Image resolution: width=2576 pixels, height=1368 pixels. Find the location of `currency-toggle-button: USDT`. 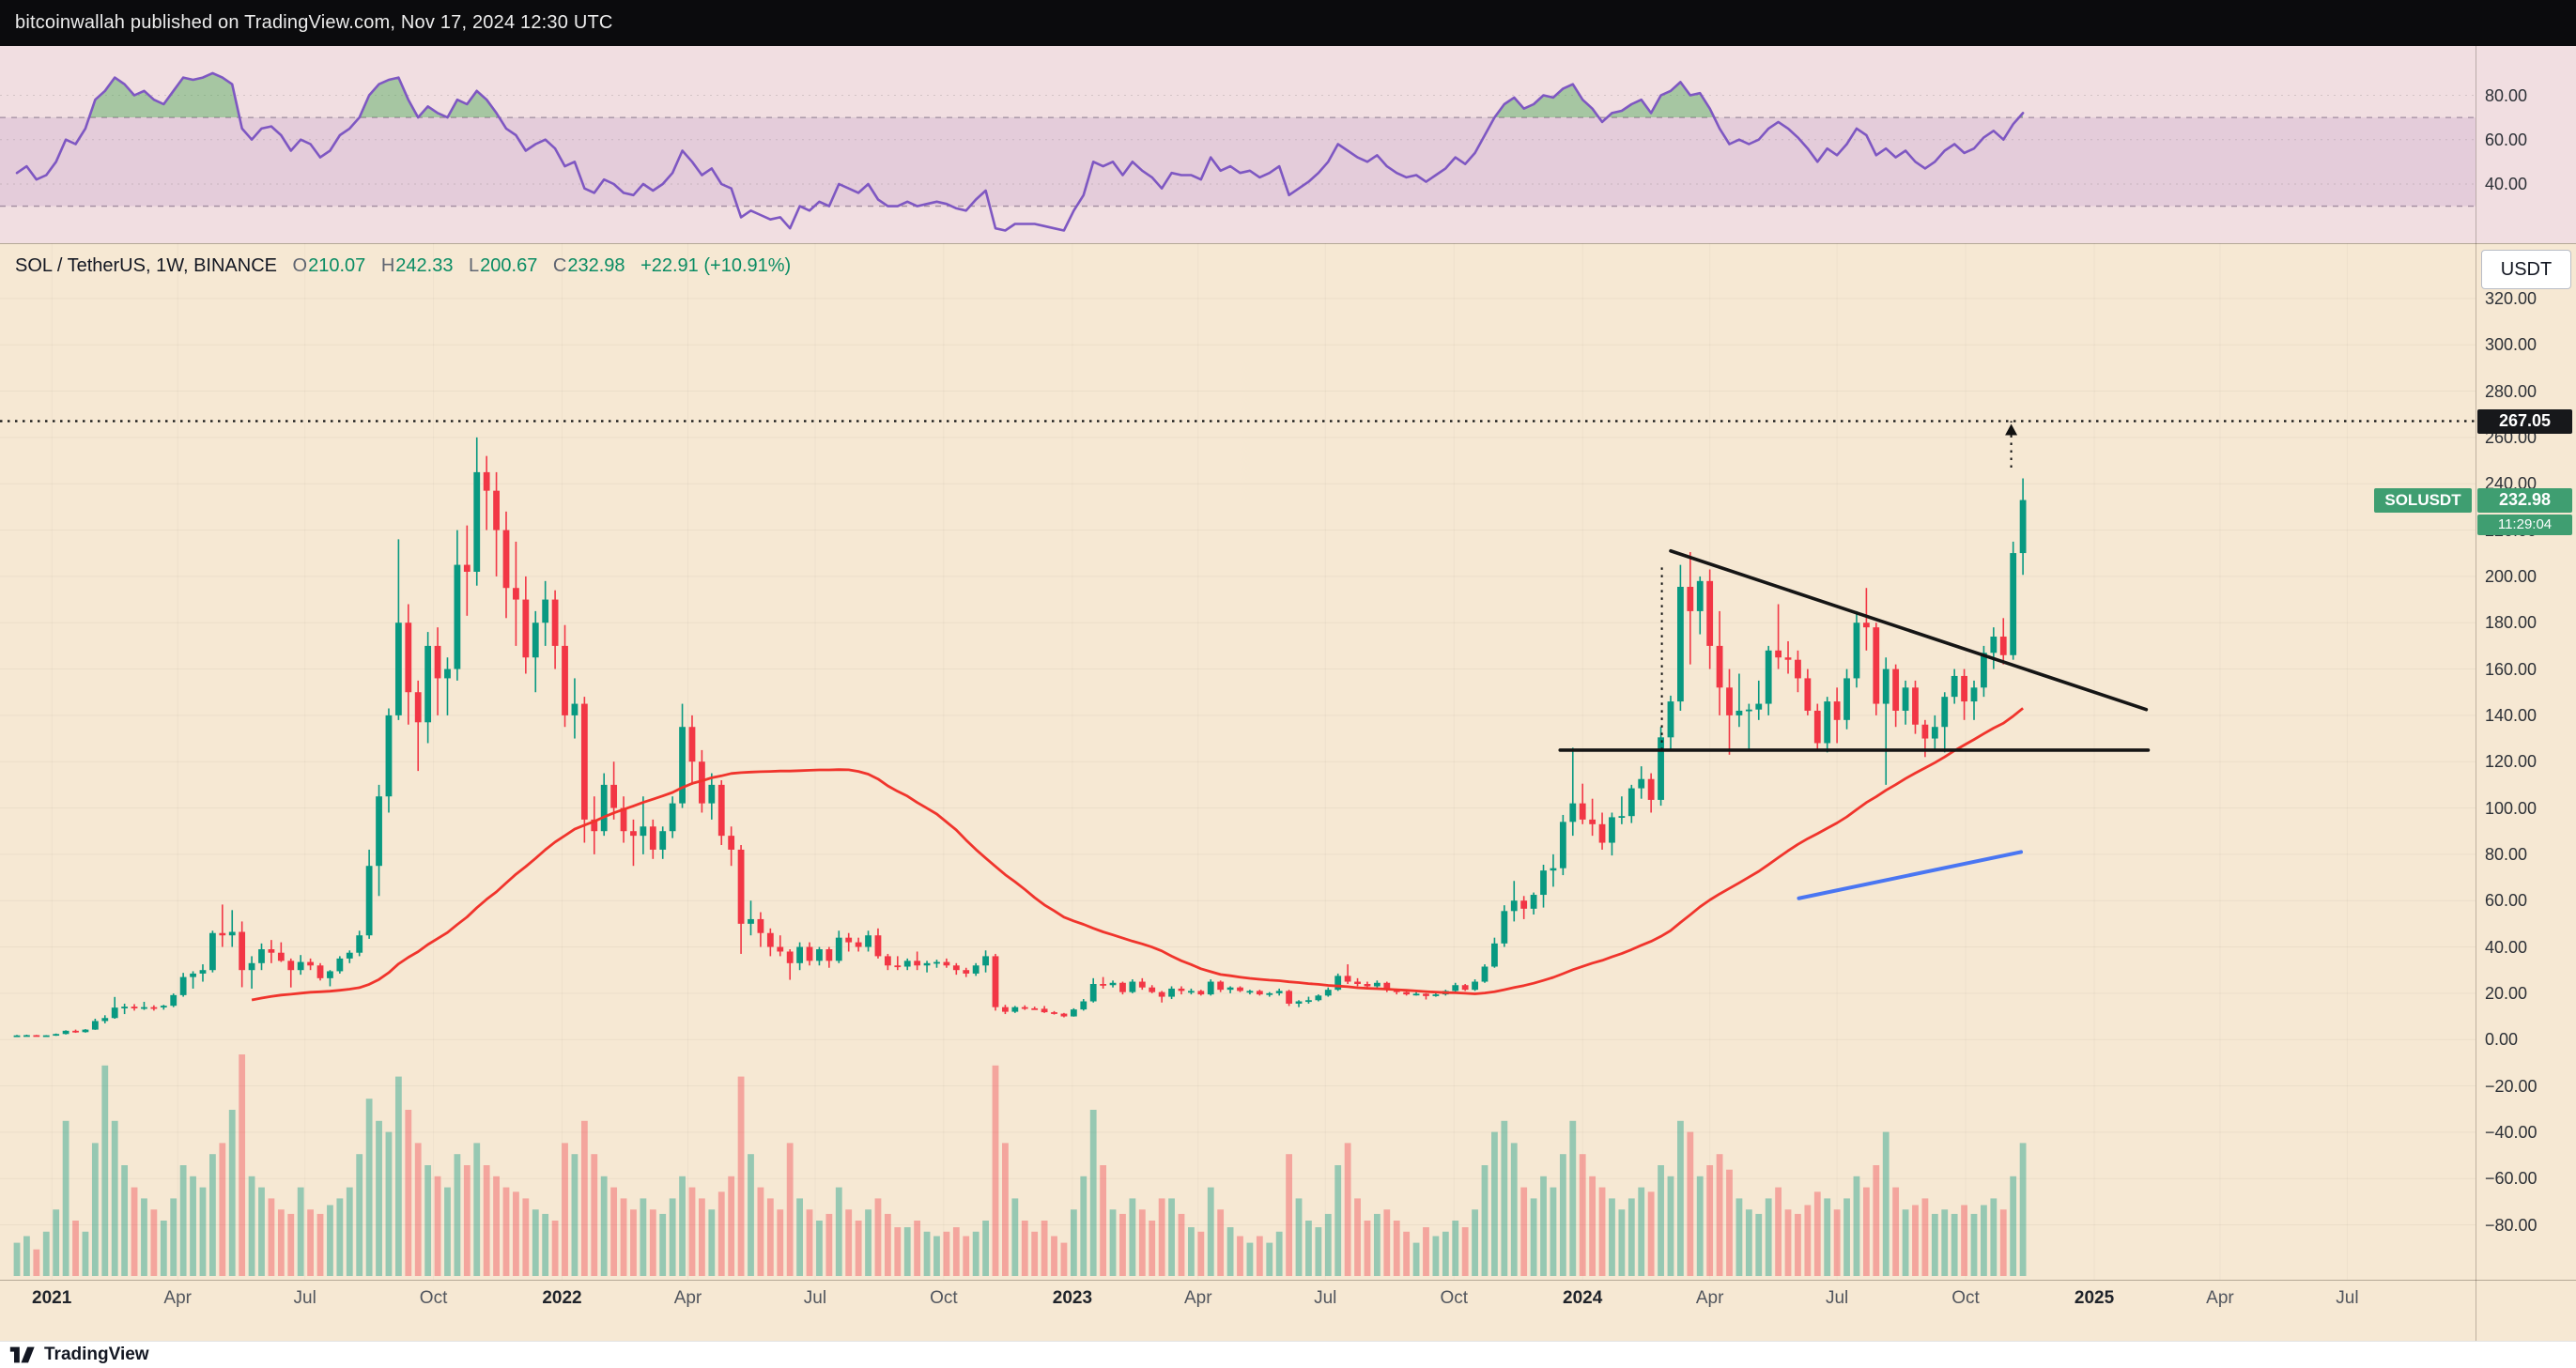

currency-toggle-button: USDT is located at coordinates (2526, 269).